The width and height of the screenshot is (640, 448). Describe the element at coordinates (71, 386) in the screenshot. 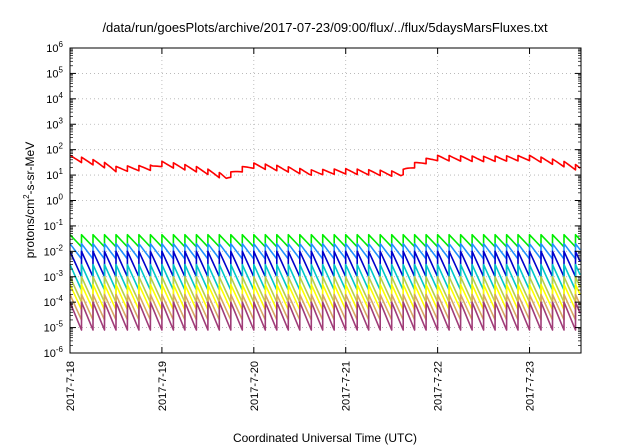

I see `x-tick-label: 2017-7-18` at that location.